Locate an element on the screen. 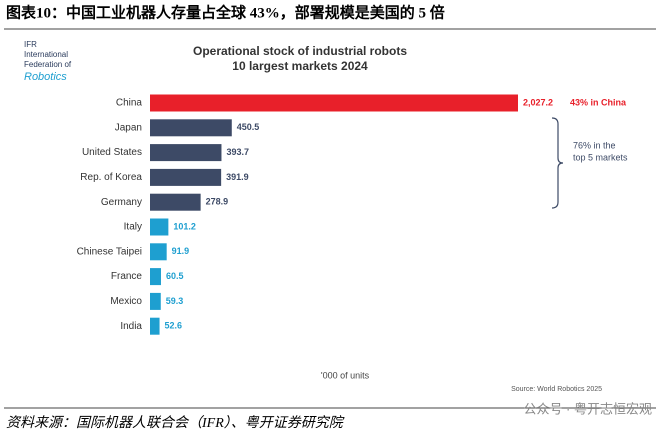  category-label: Germany is located at coordinates (121, 202).